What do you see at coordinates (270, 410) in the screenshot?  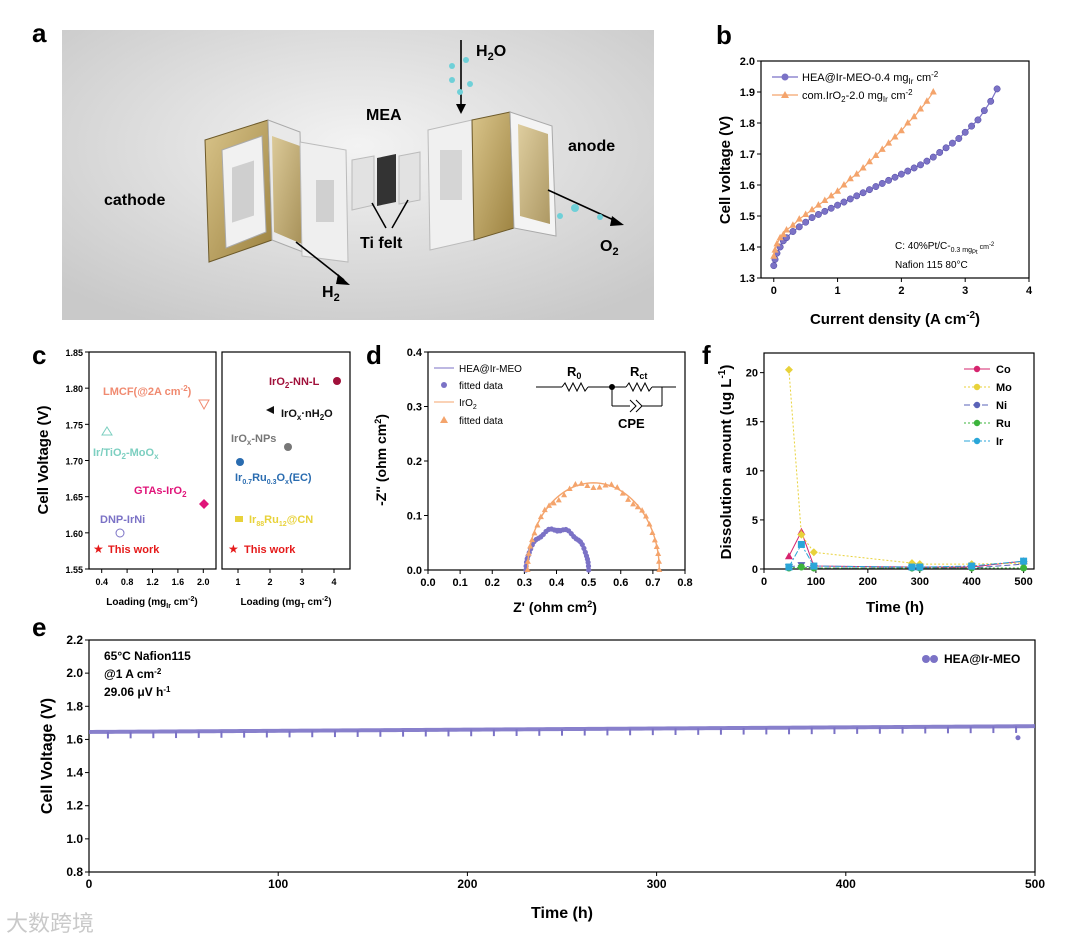 I see `marker-irox-nh2o` at bounding box center [270, 410].